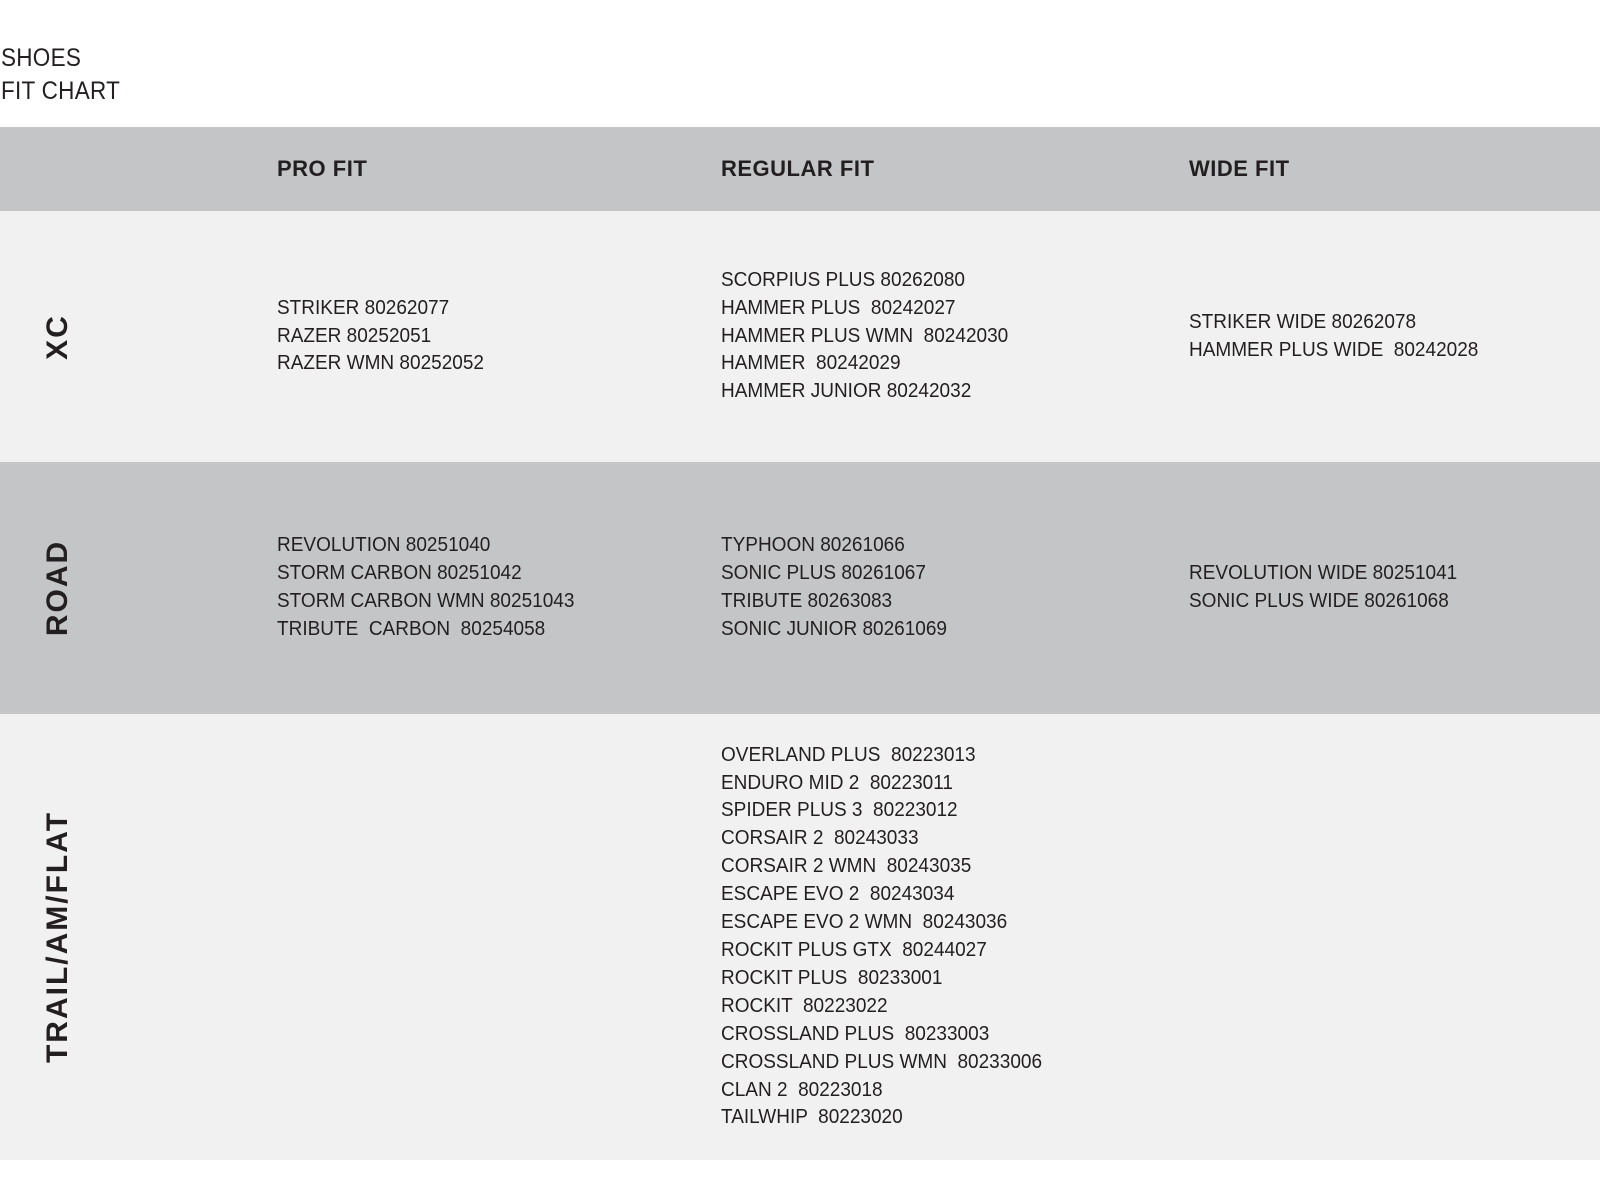  Describe the element at coordinates (813, 545) in the screenshot. I see `shoe-model: TYPHOON 80261066` at that location.